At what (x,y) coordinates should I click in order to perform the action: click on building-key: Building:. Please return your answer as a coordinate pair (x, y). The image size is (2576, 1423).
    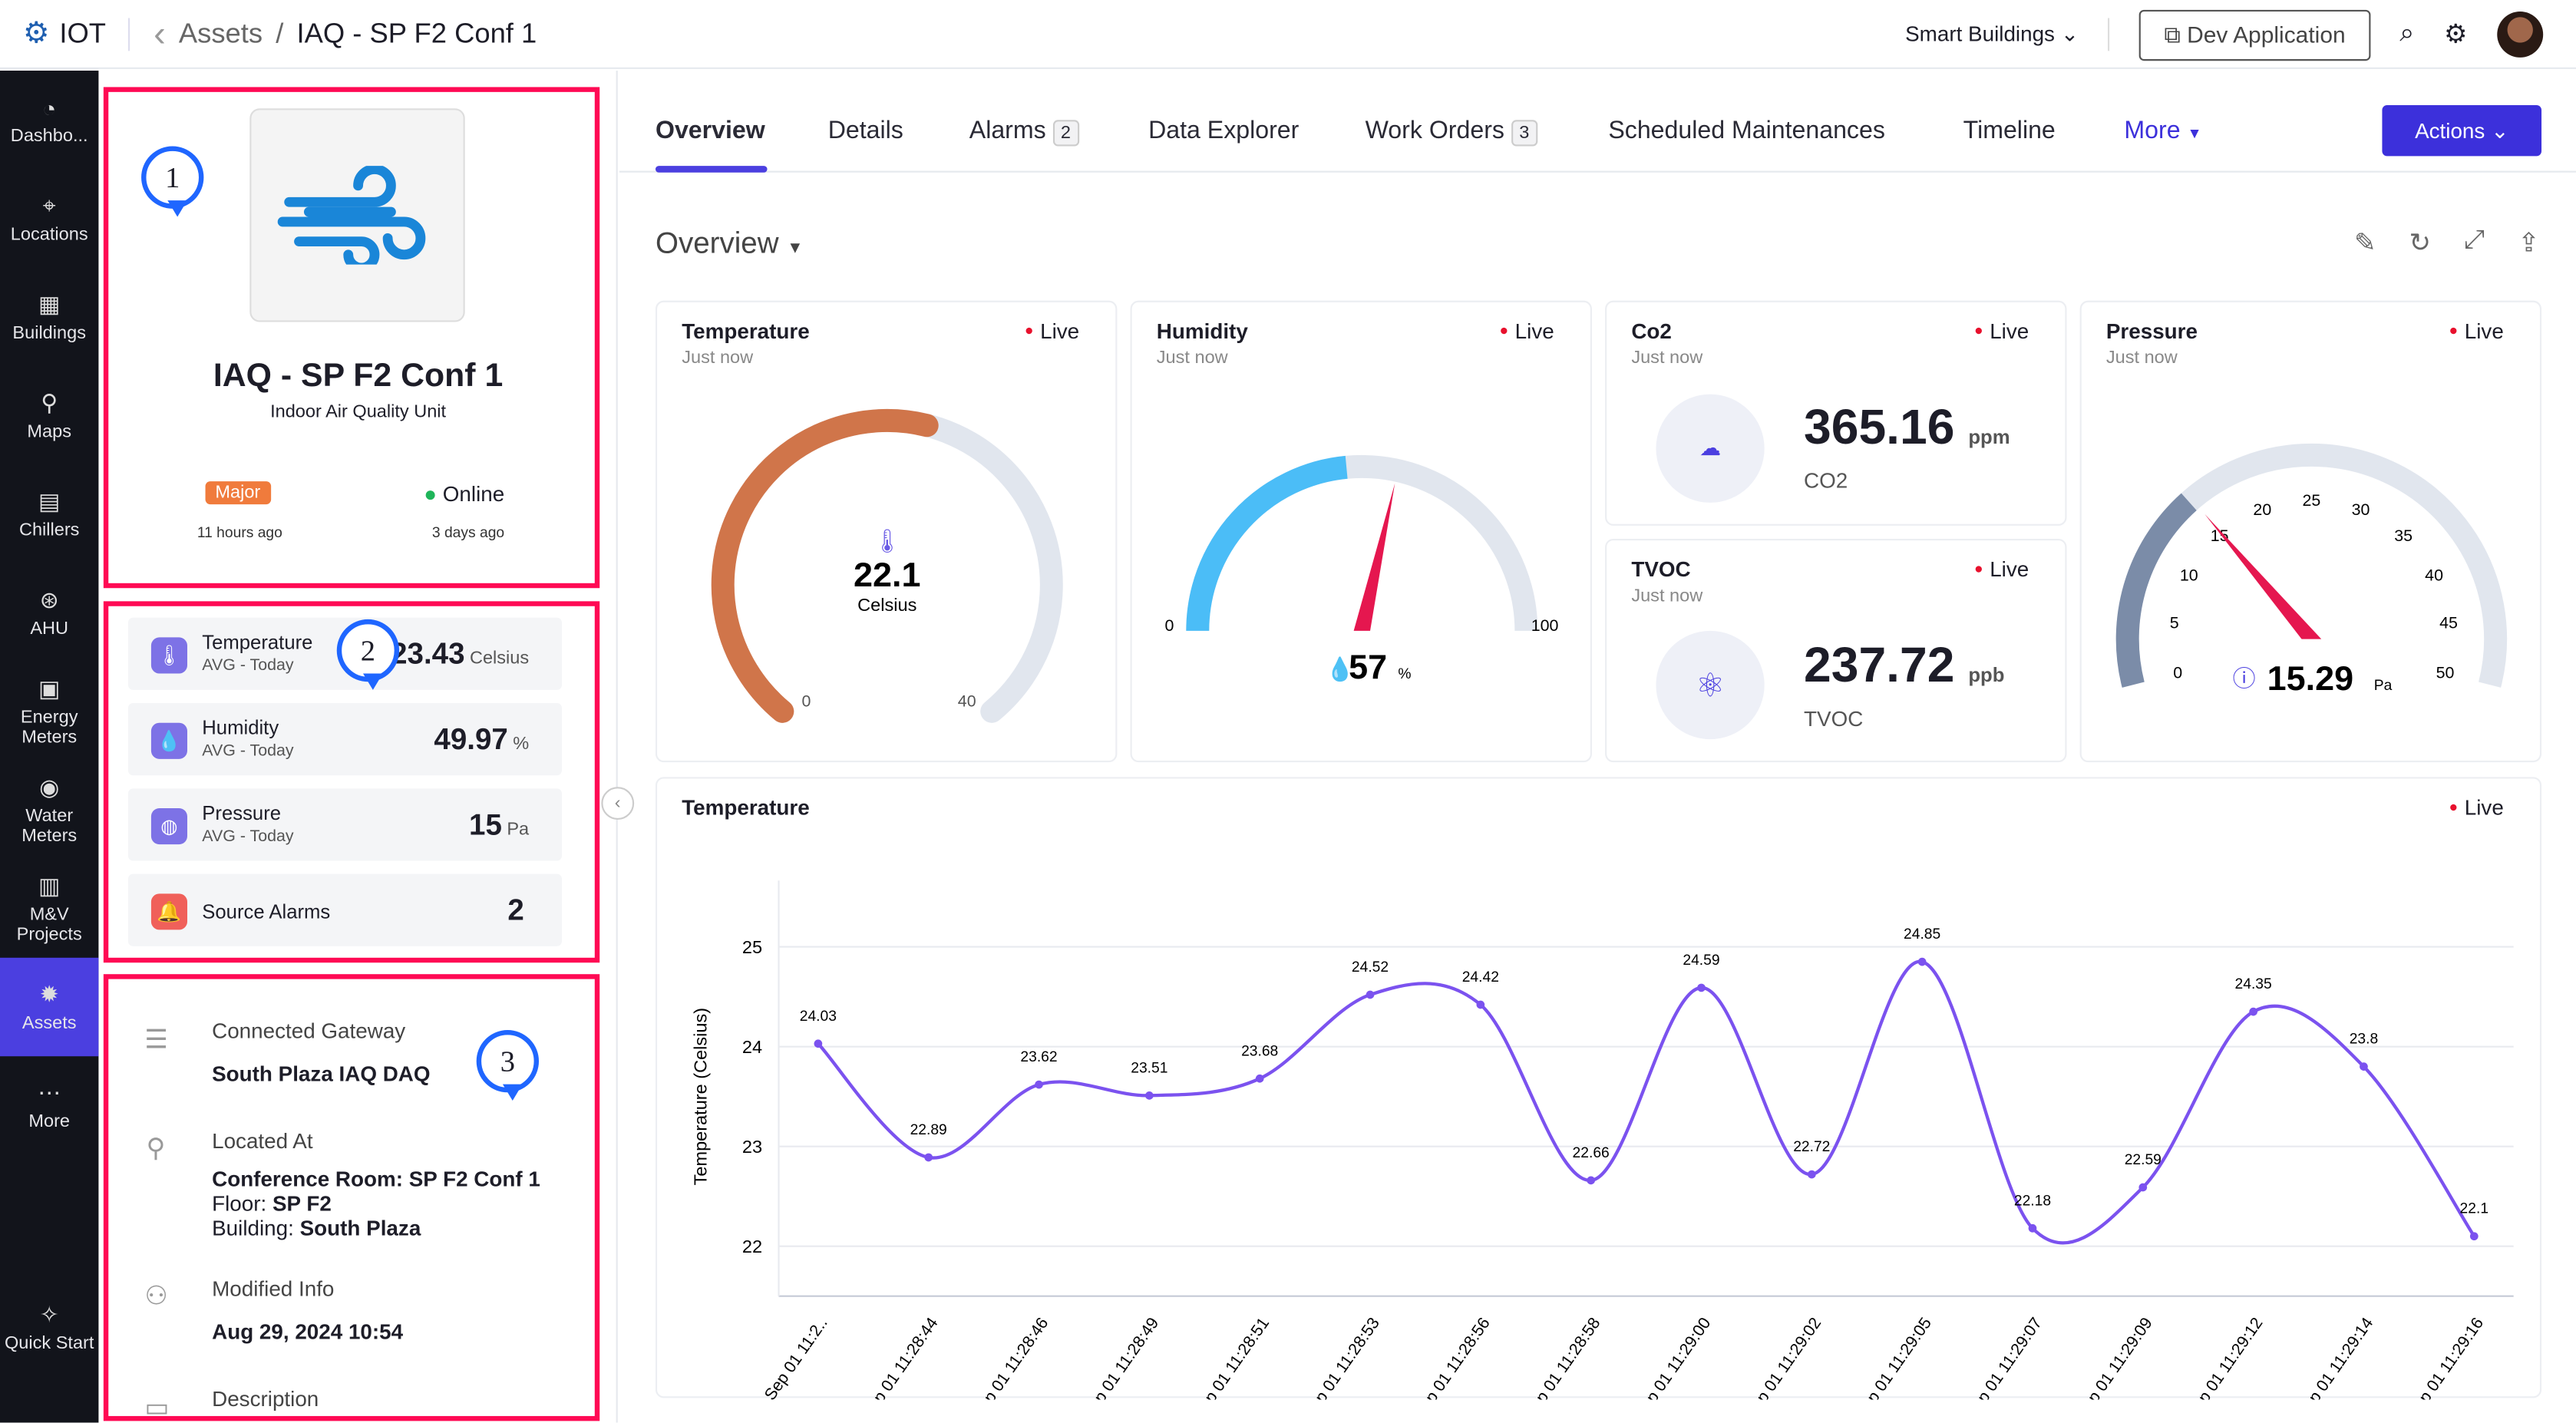
    Looking at the image, I should click on (253, 1227).